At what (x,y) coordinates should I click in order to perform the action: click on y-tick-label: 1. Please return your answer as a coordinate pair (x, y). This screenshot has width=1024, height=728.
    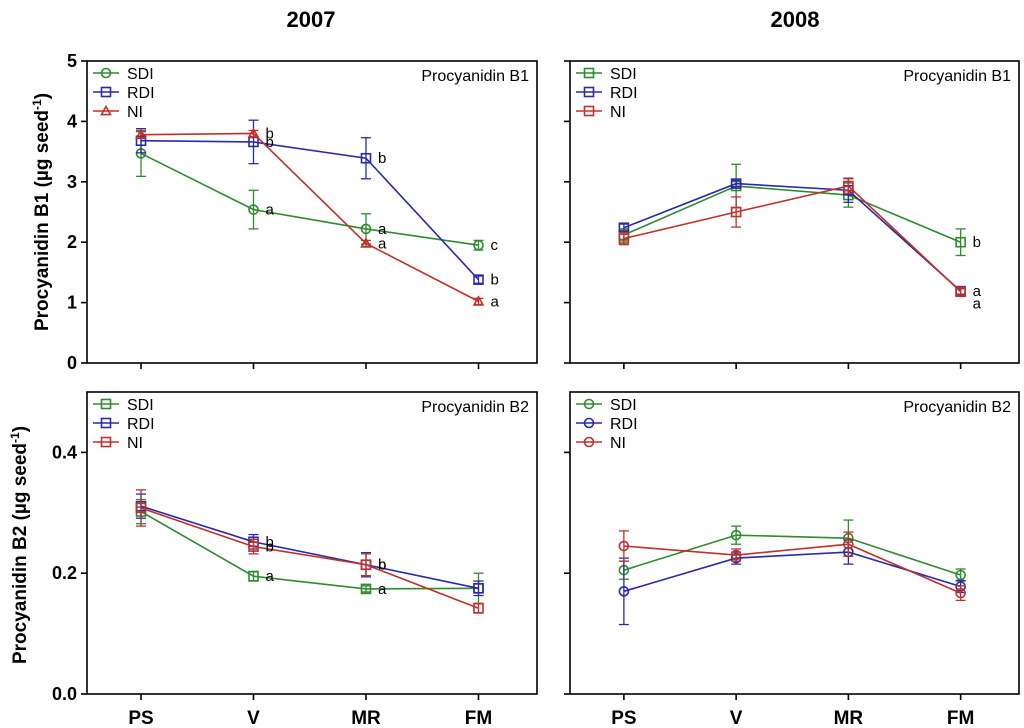
    Looking at the image, I should click on (72, 303).